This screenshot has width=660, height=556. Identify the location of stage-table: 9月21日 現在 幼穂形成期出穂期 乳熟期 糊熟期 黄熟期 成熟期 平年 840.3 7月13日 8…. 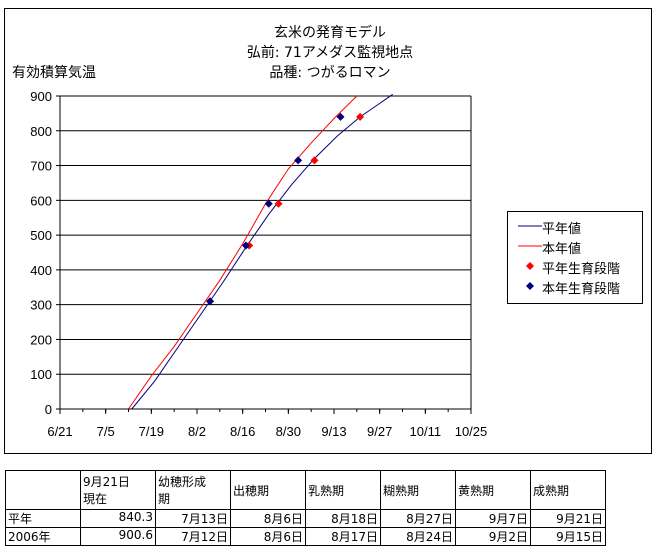
(305, 508).